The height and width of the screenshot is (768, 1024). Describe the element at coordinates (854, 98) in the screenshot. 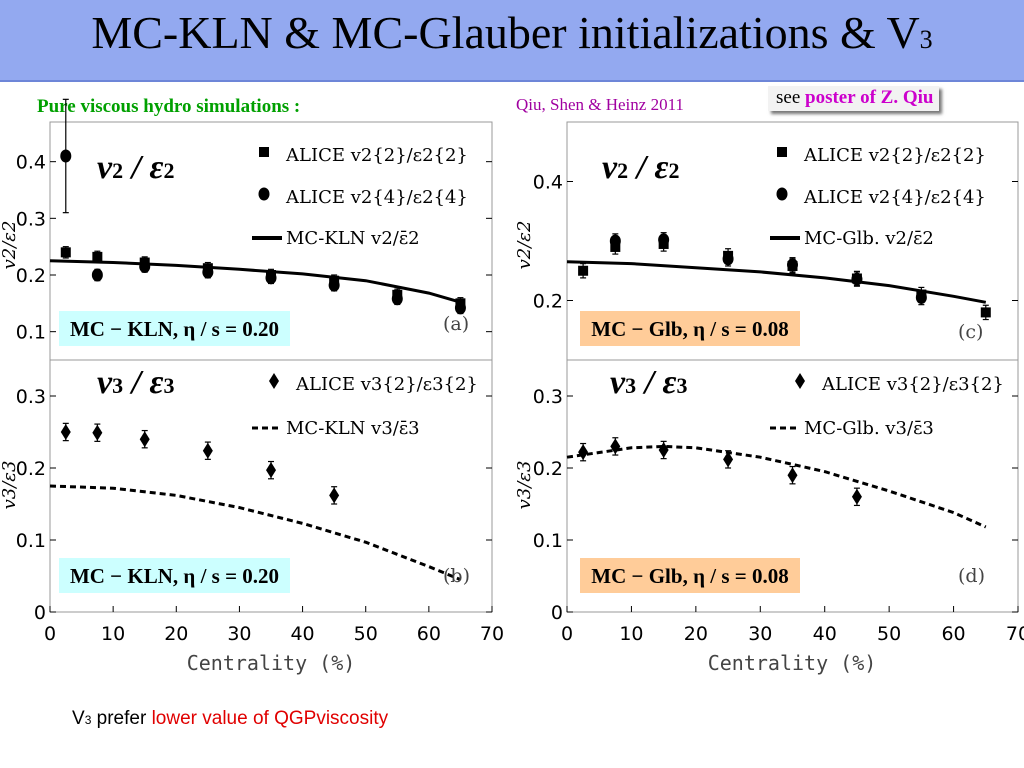

I see `poster-note: see poster of Z. Qiu` at that location.